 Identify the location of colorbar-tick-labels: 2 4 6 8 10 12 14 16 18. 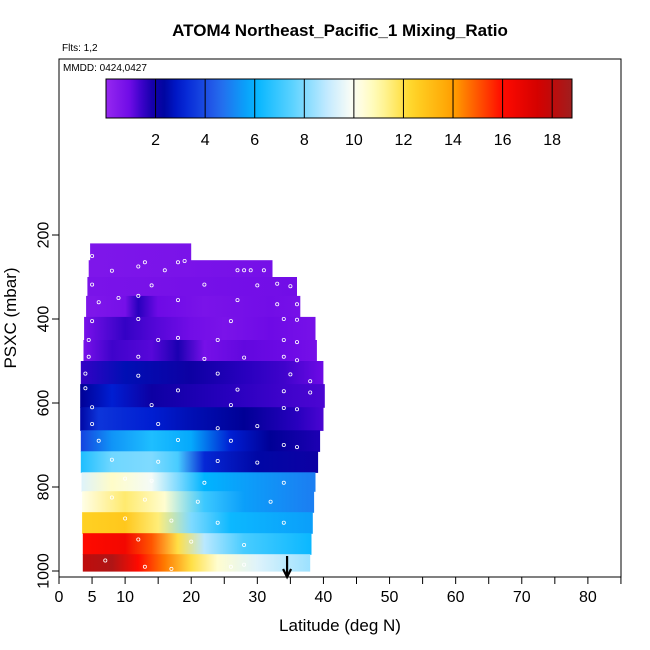
(356, 140).